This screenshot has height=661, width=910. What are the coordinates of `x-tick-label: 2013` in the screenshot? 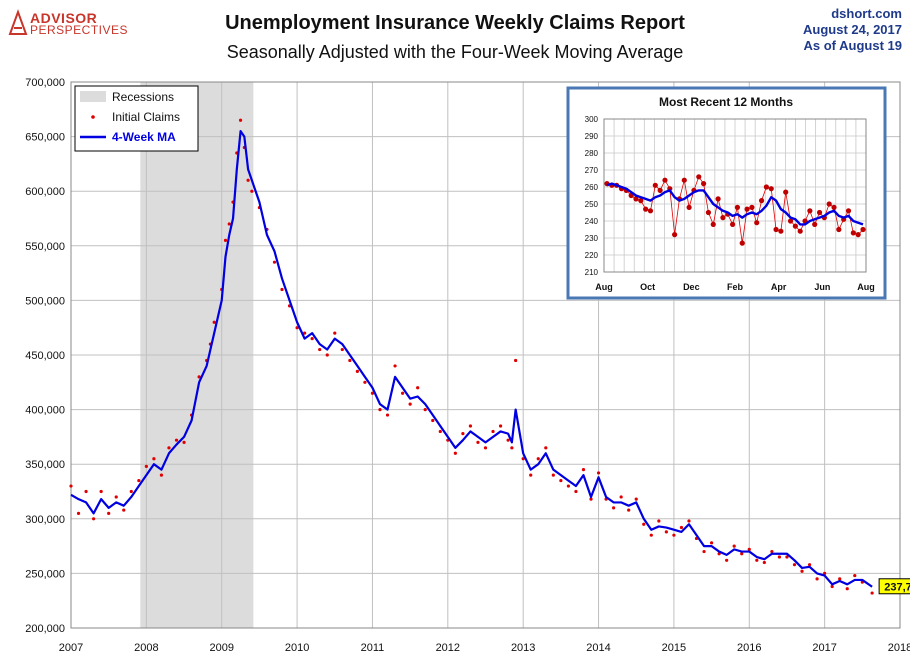 It's located at (523, 648).